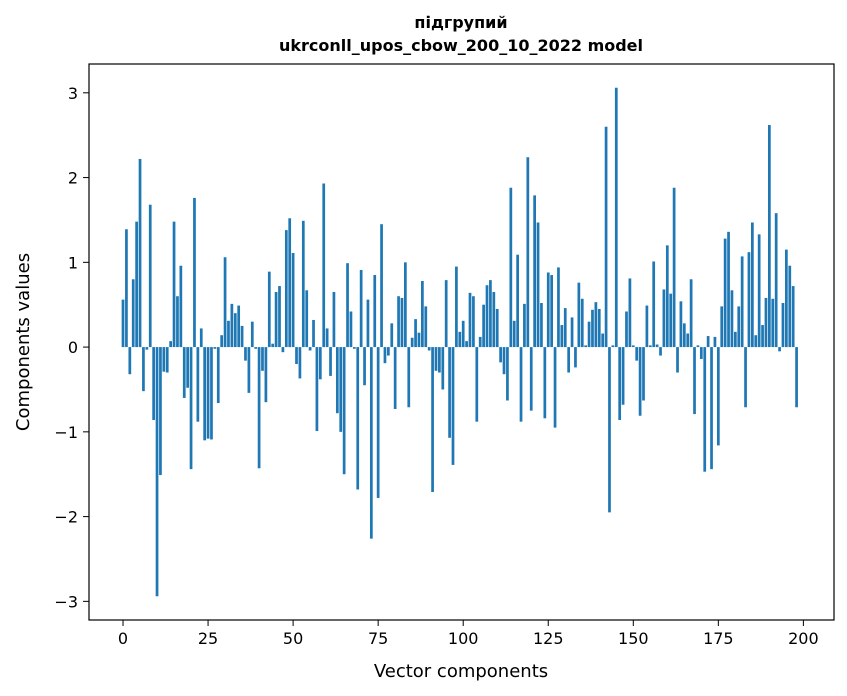 Image resolution: width=847 pixels, height=696 pixels. What do you see at coordinates (378, 638) in the screenshot?
I see `x-tick-label: 75` at bounding box center [378, 638].